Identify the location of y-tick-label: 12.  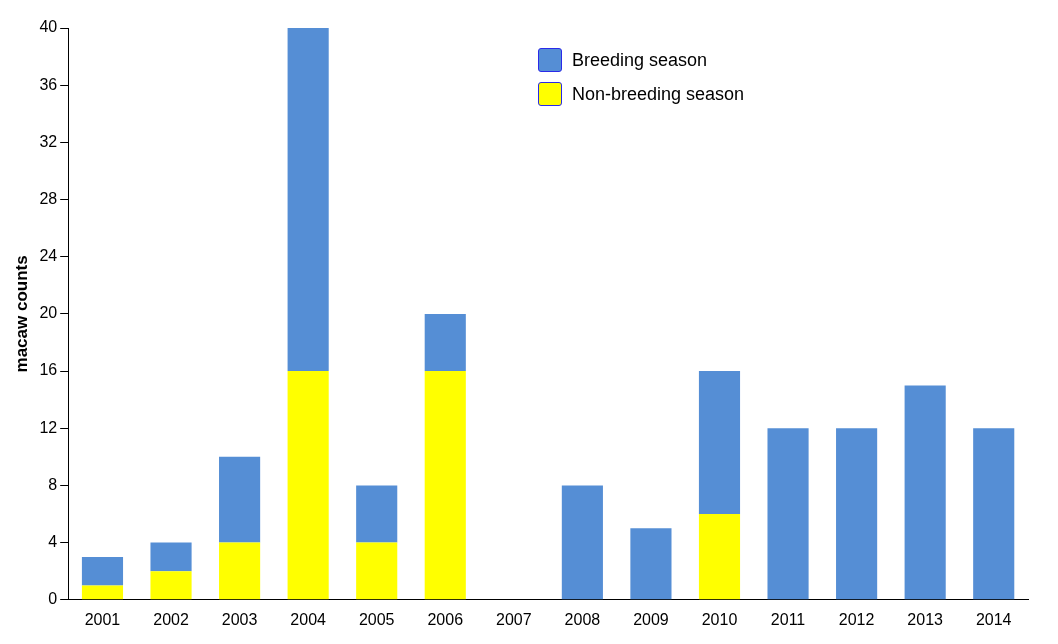
(48, 427).